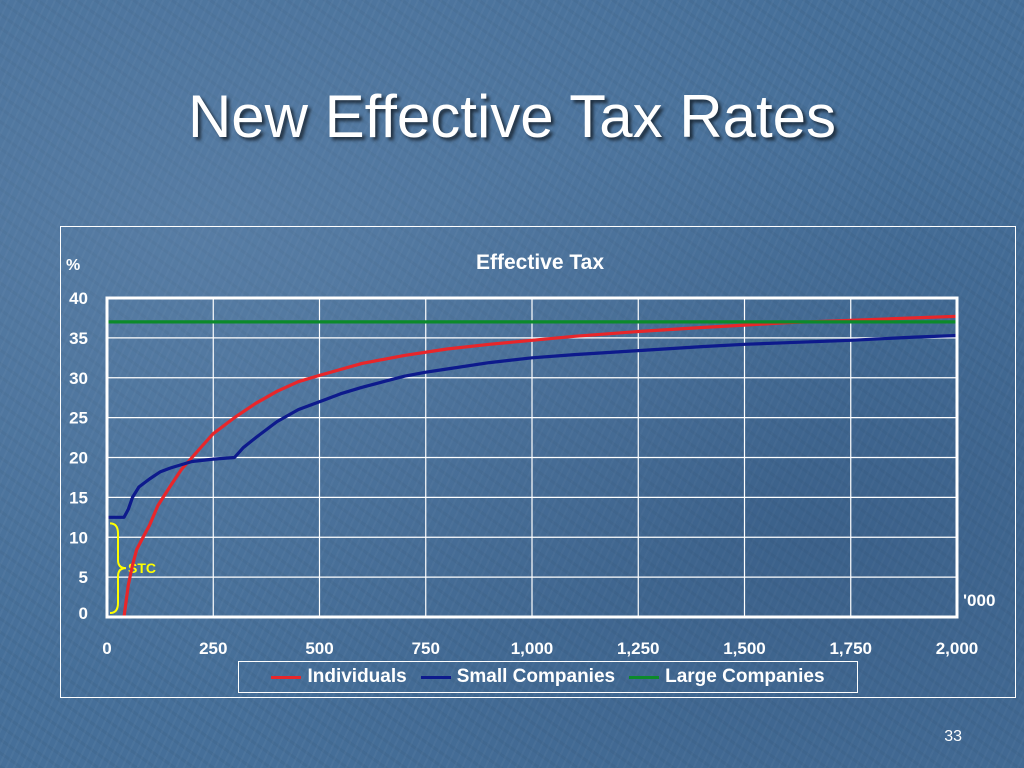  I want to click on y-tick-label: 20, so click(78, 458).